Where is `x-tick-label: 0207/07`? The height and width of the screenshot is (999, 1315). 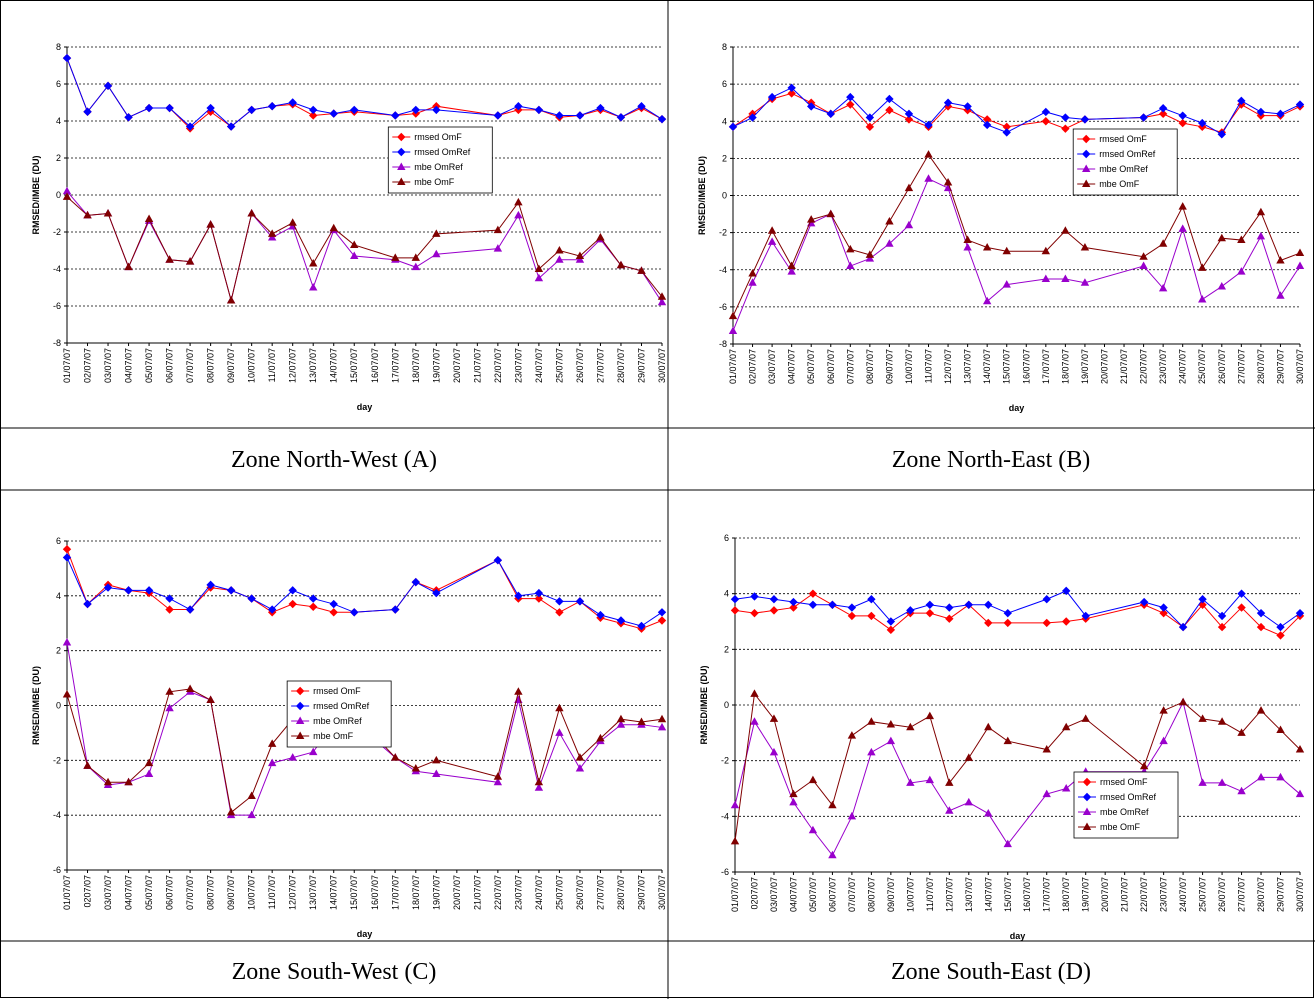 x-tick-label: 0207/07 is located at coordinates (754, 893).